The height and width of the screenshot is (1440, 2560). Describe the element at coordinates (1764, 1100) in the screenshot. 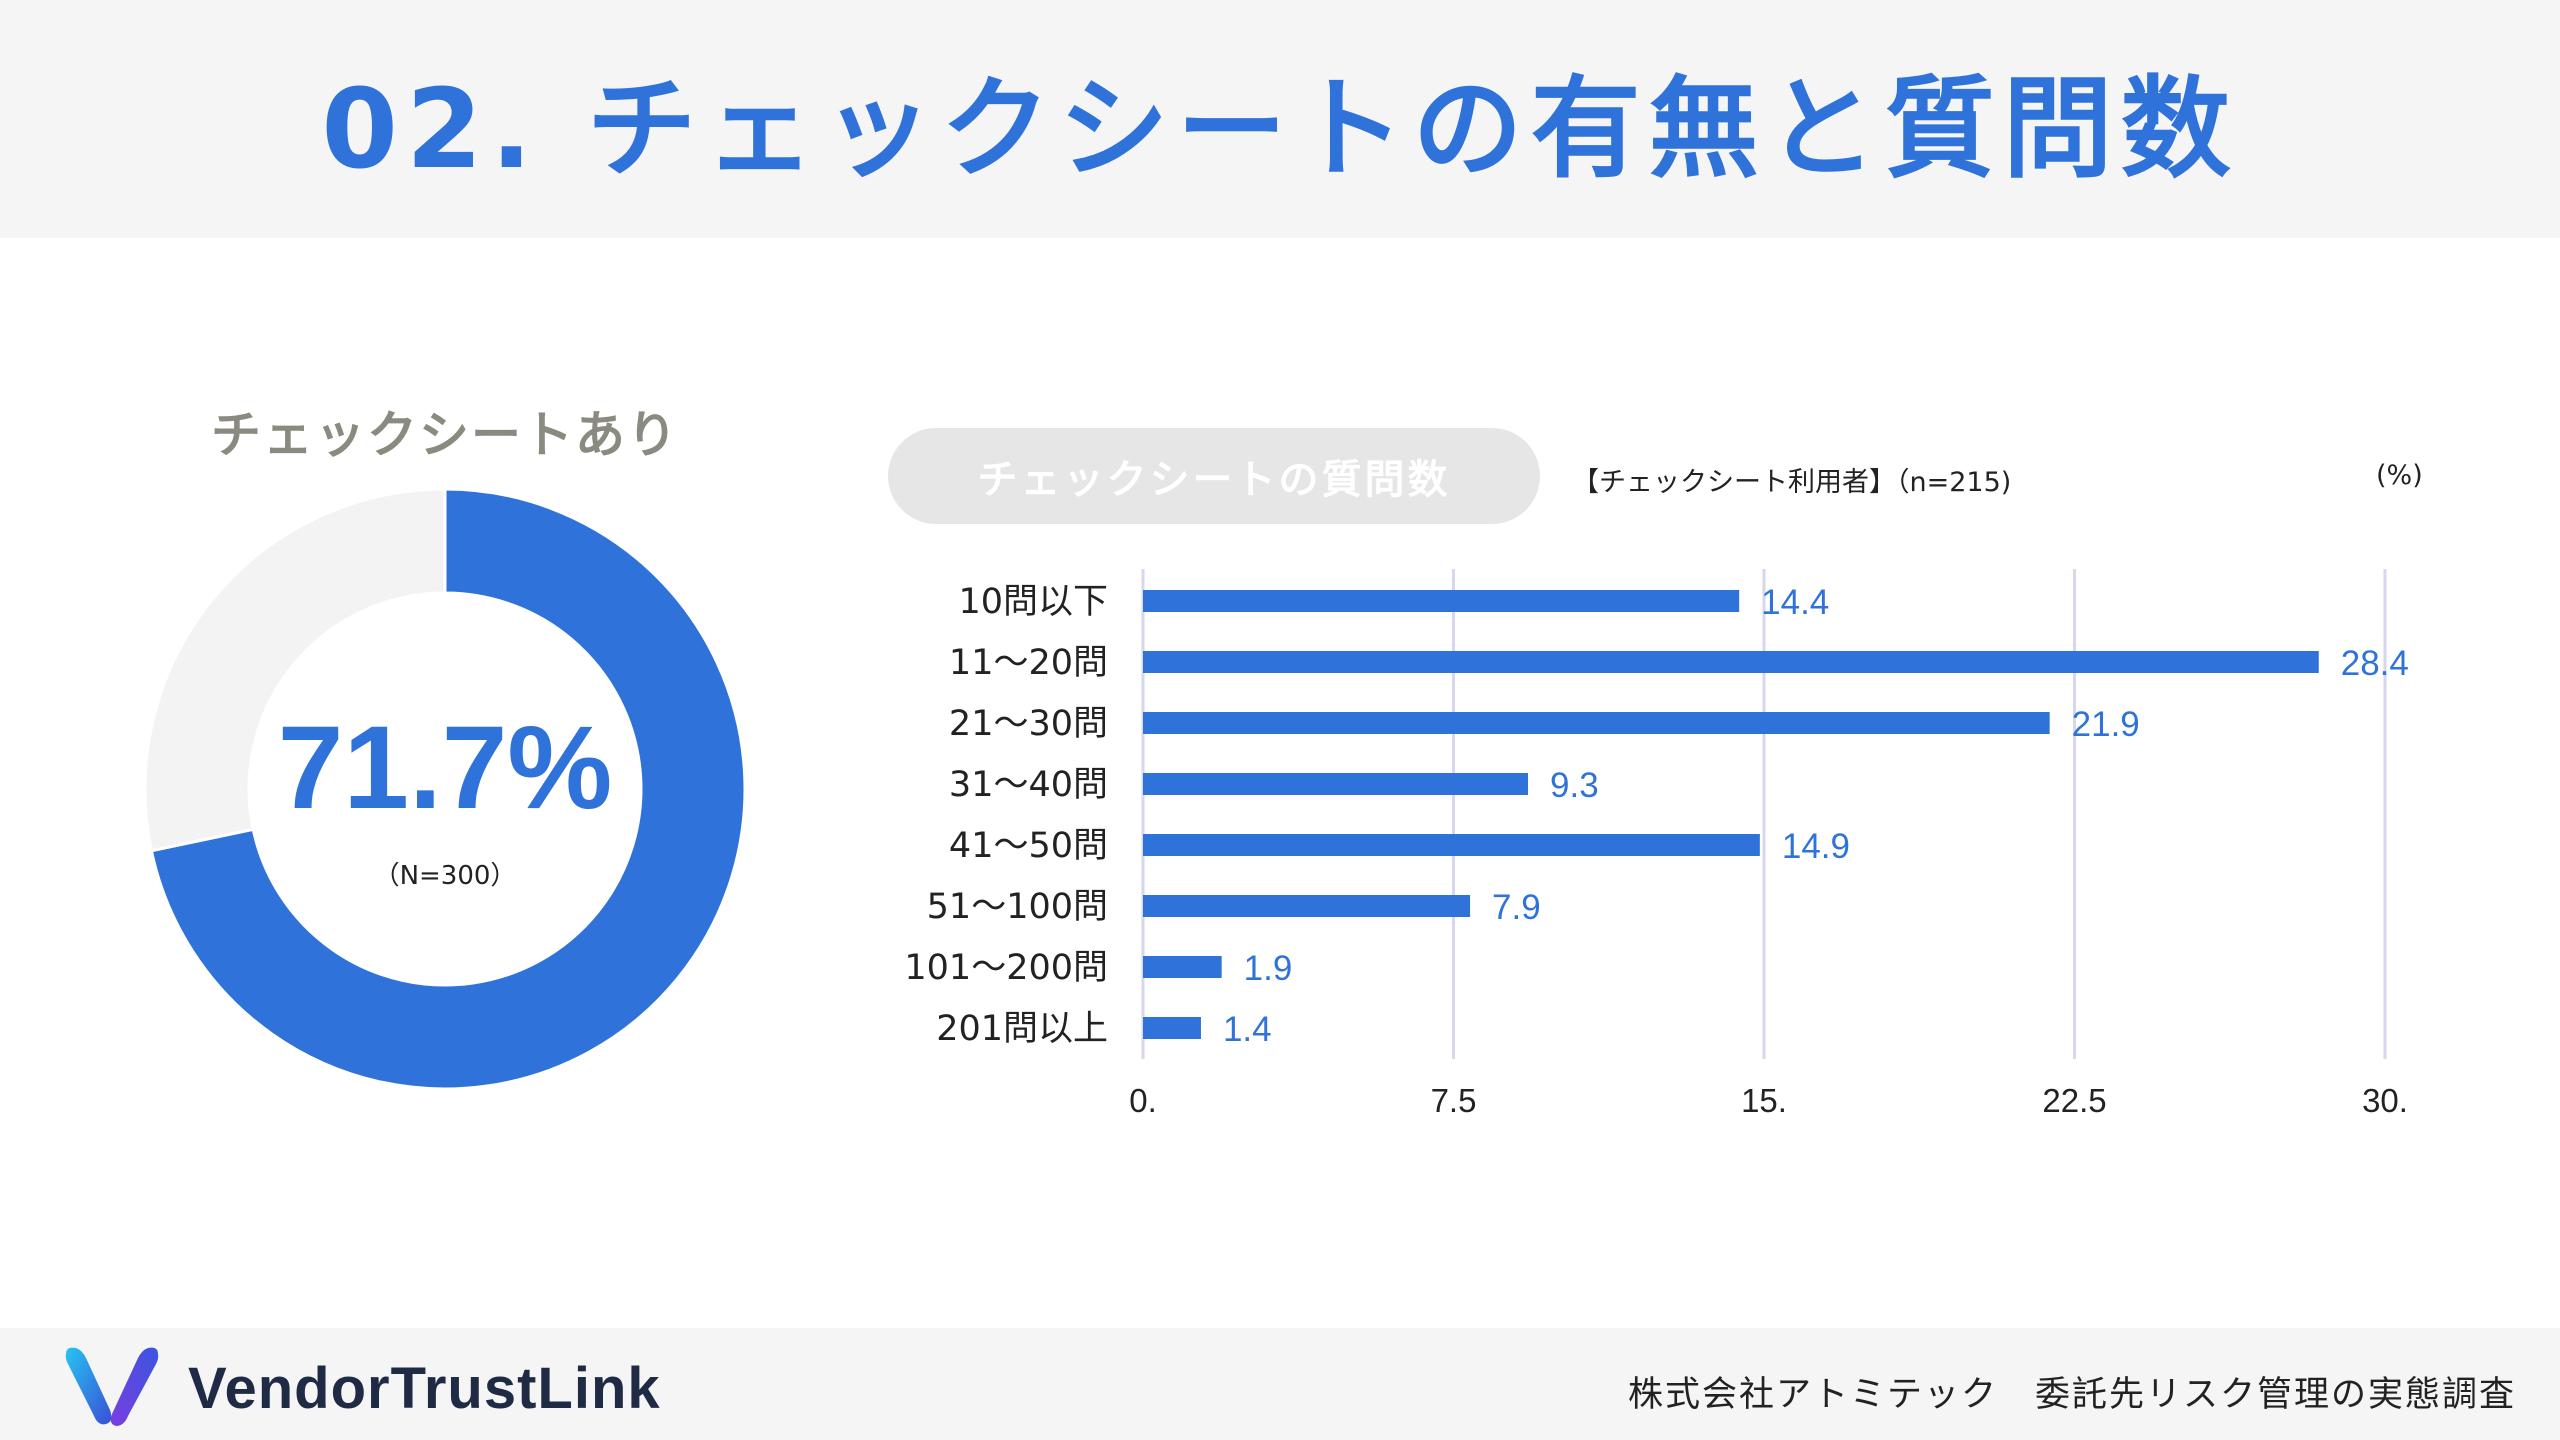

I see `x-tick-label: 15.` at that location.